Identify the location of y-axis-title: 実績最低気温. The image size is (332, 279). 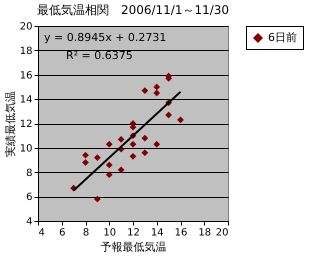
(10, 124).